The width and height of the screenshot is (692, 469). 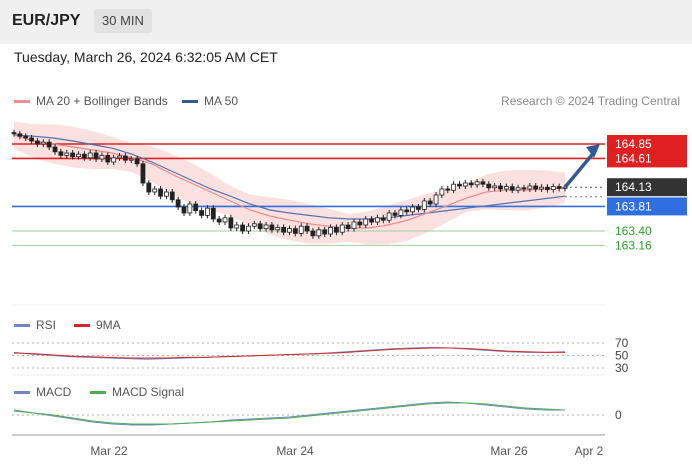 What do you see at coordinates (289, 353) in the screenshot?
I see `rsi-9ma-line` at bounding box center [289, 353].